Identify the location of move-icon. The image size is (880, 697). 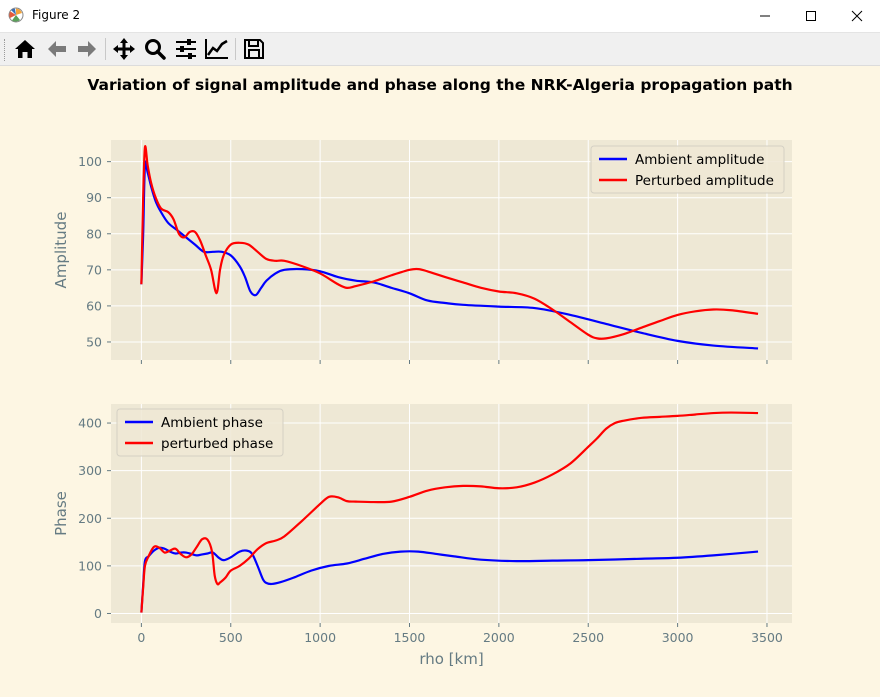
(124, 49).